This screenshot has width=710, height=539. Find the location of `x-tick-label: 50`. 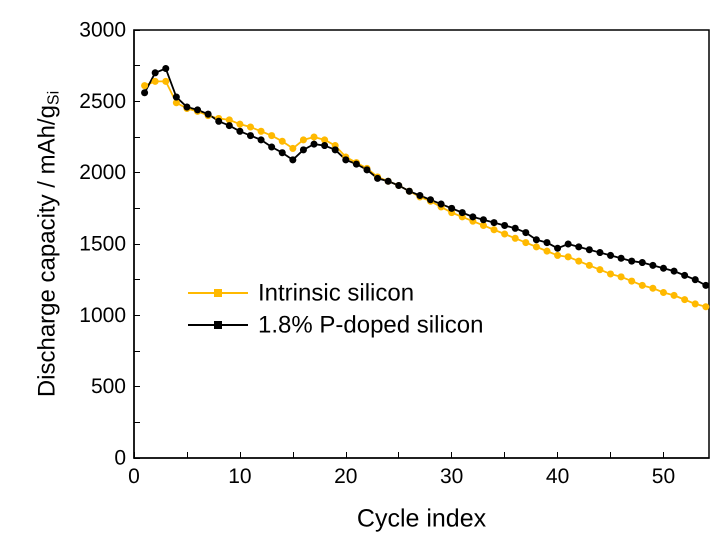

x-tick-label: 50 is located at coordinates (664, 476).